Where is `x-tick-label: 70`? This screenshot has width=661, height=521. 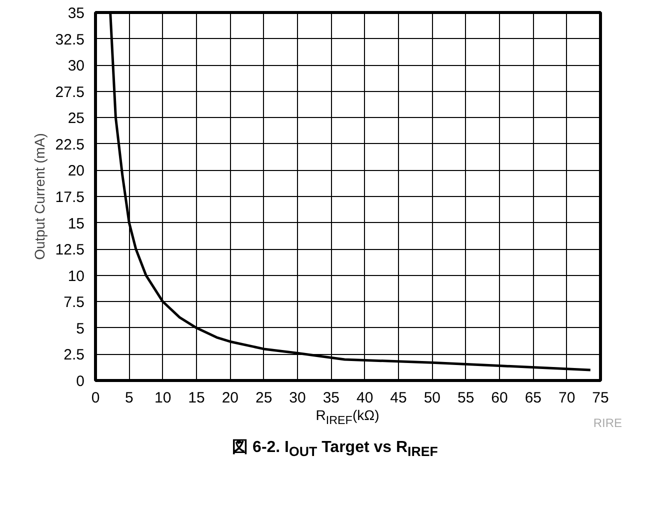 x-tick-label: 70 is located at coordinates (567, 398).